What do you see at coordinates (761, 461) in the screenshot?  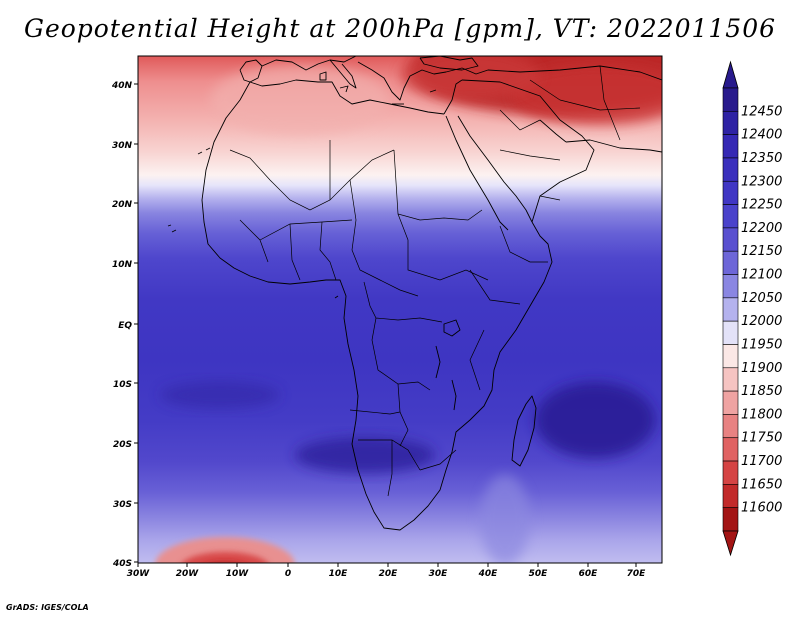 I see `colorbar-label: 11700` at bounding box center [761, 461].